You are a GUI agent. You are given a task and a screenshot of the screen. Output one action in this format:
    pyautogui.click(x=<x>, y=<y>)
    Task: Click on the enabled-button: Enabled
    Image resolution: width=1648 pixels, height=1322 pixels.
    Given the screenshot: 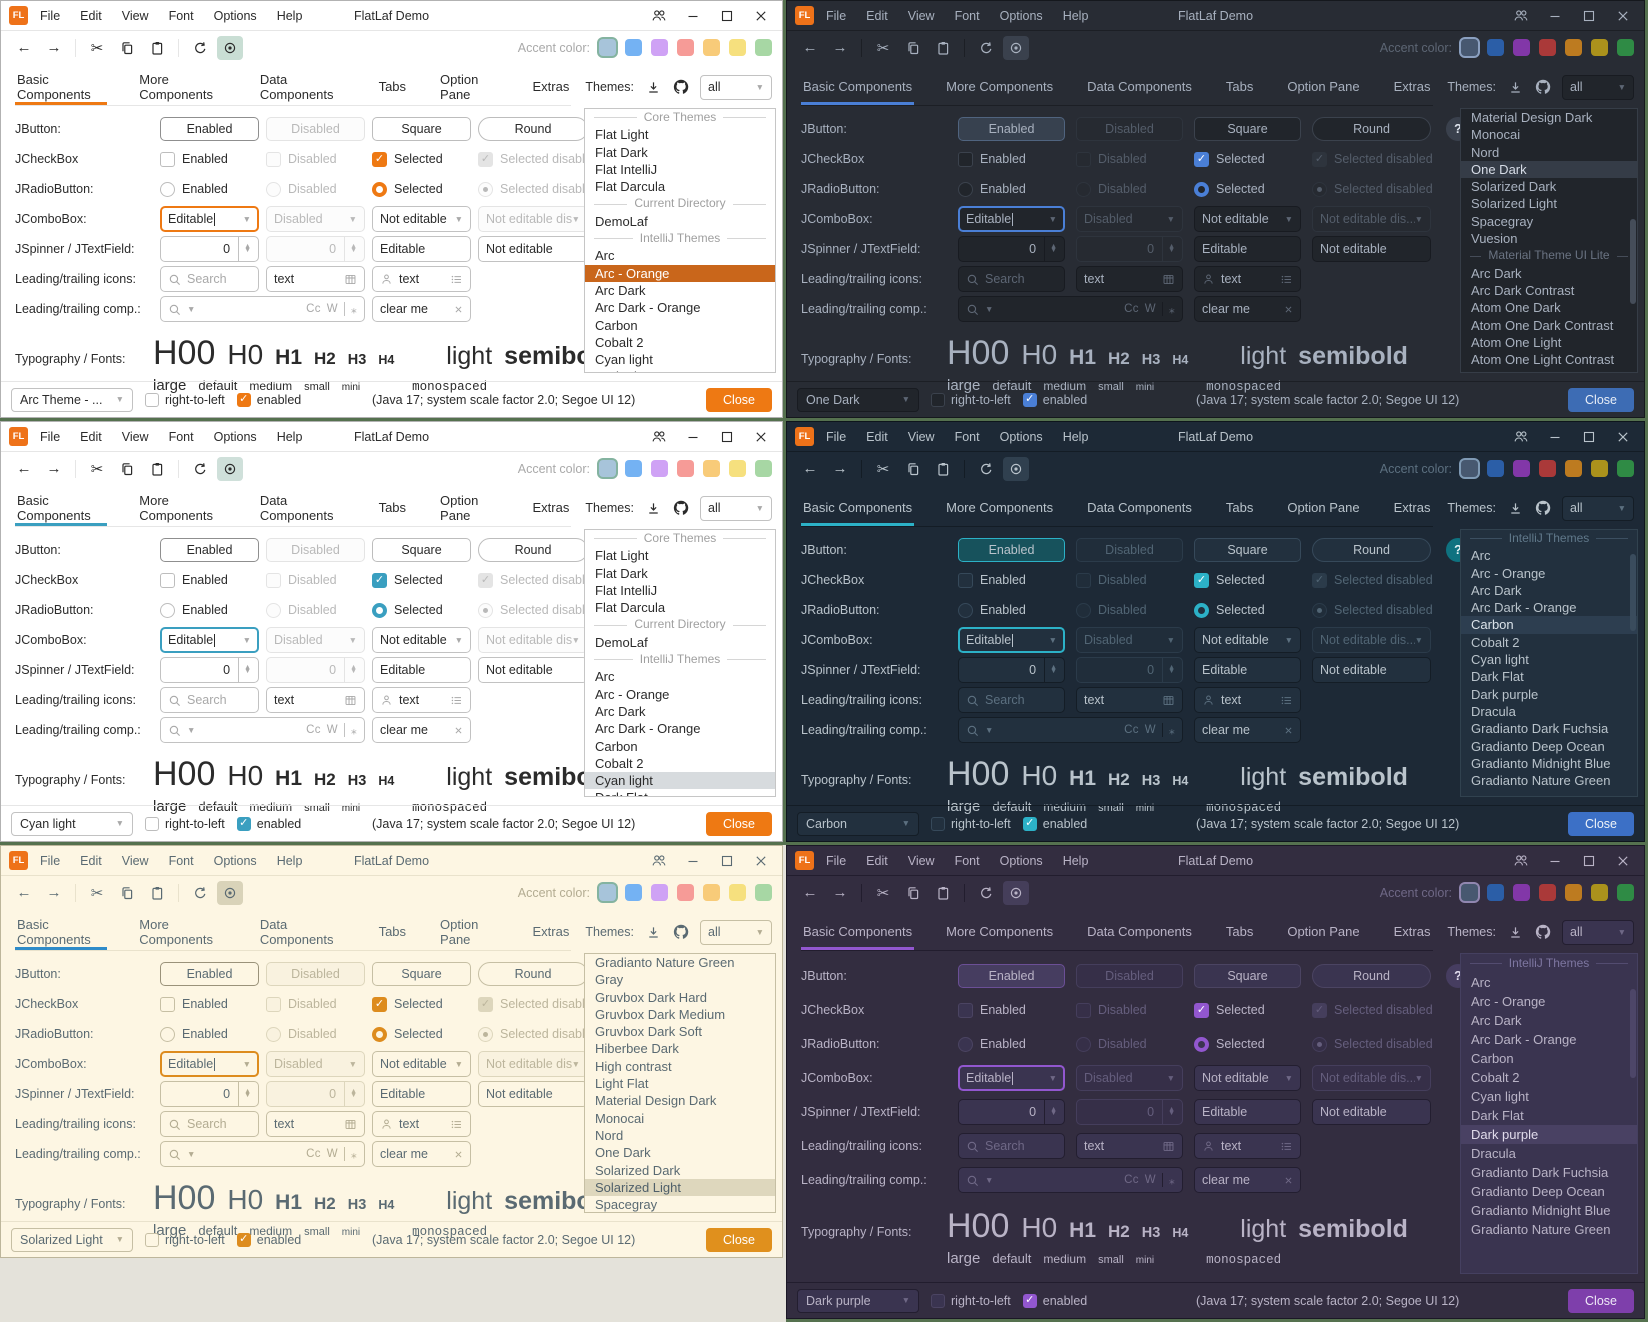 What is the action you would take?
    pyautogui.click(x=209, y=974)
    